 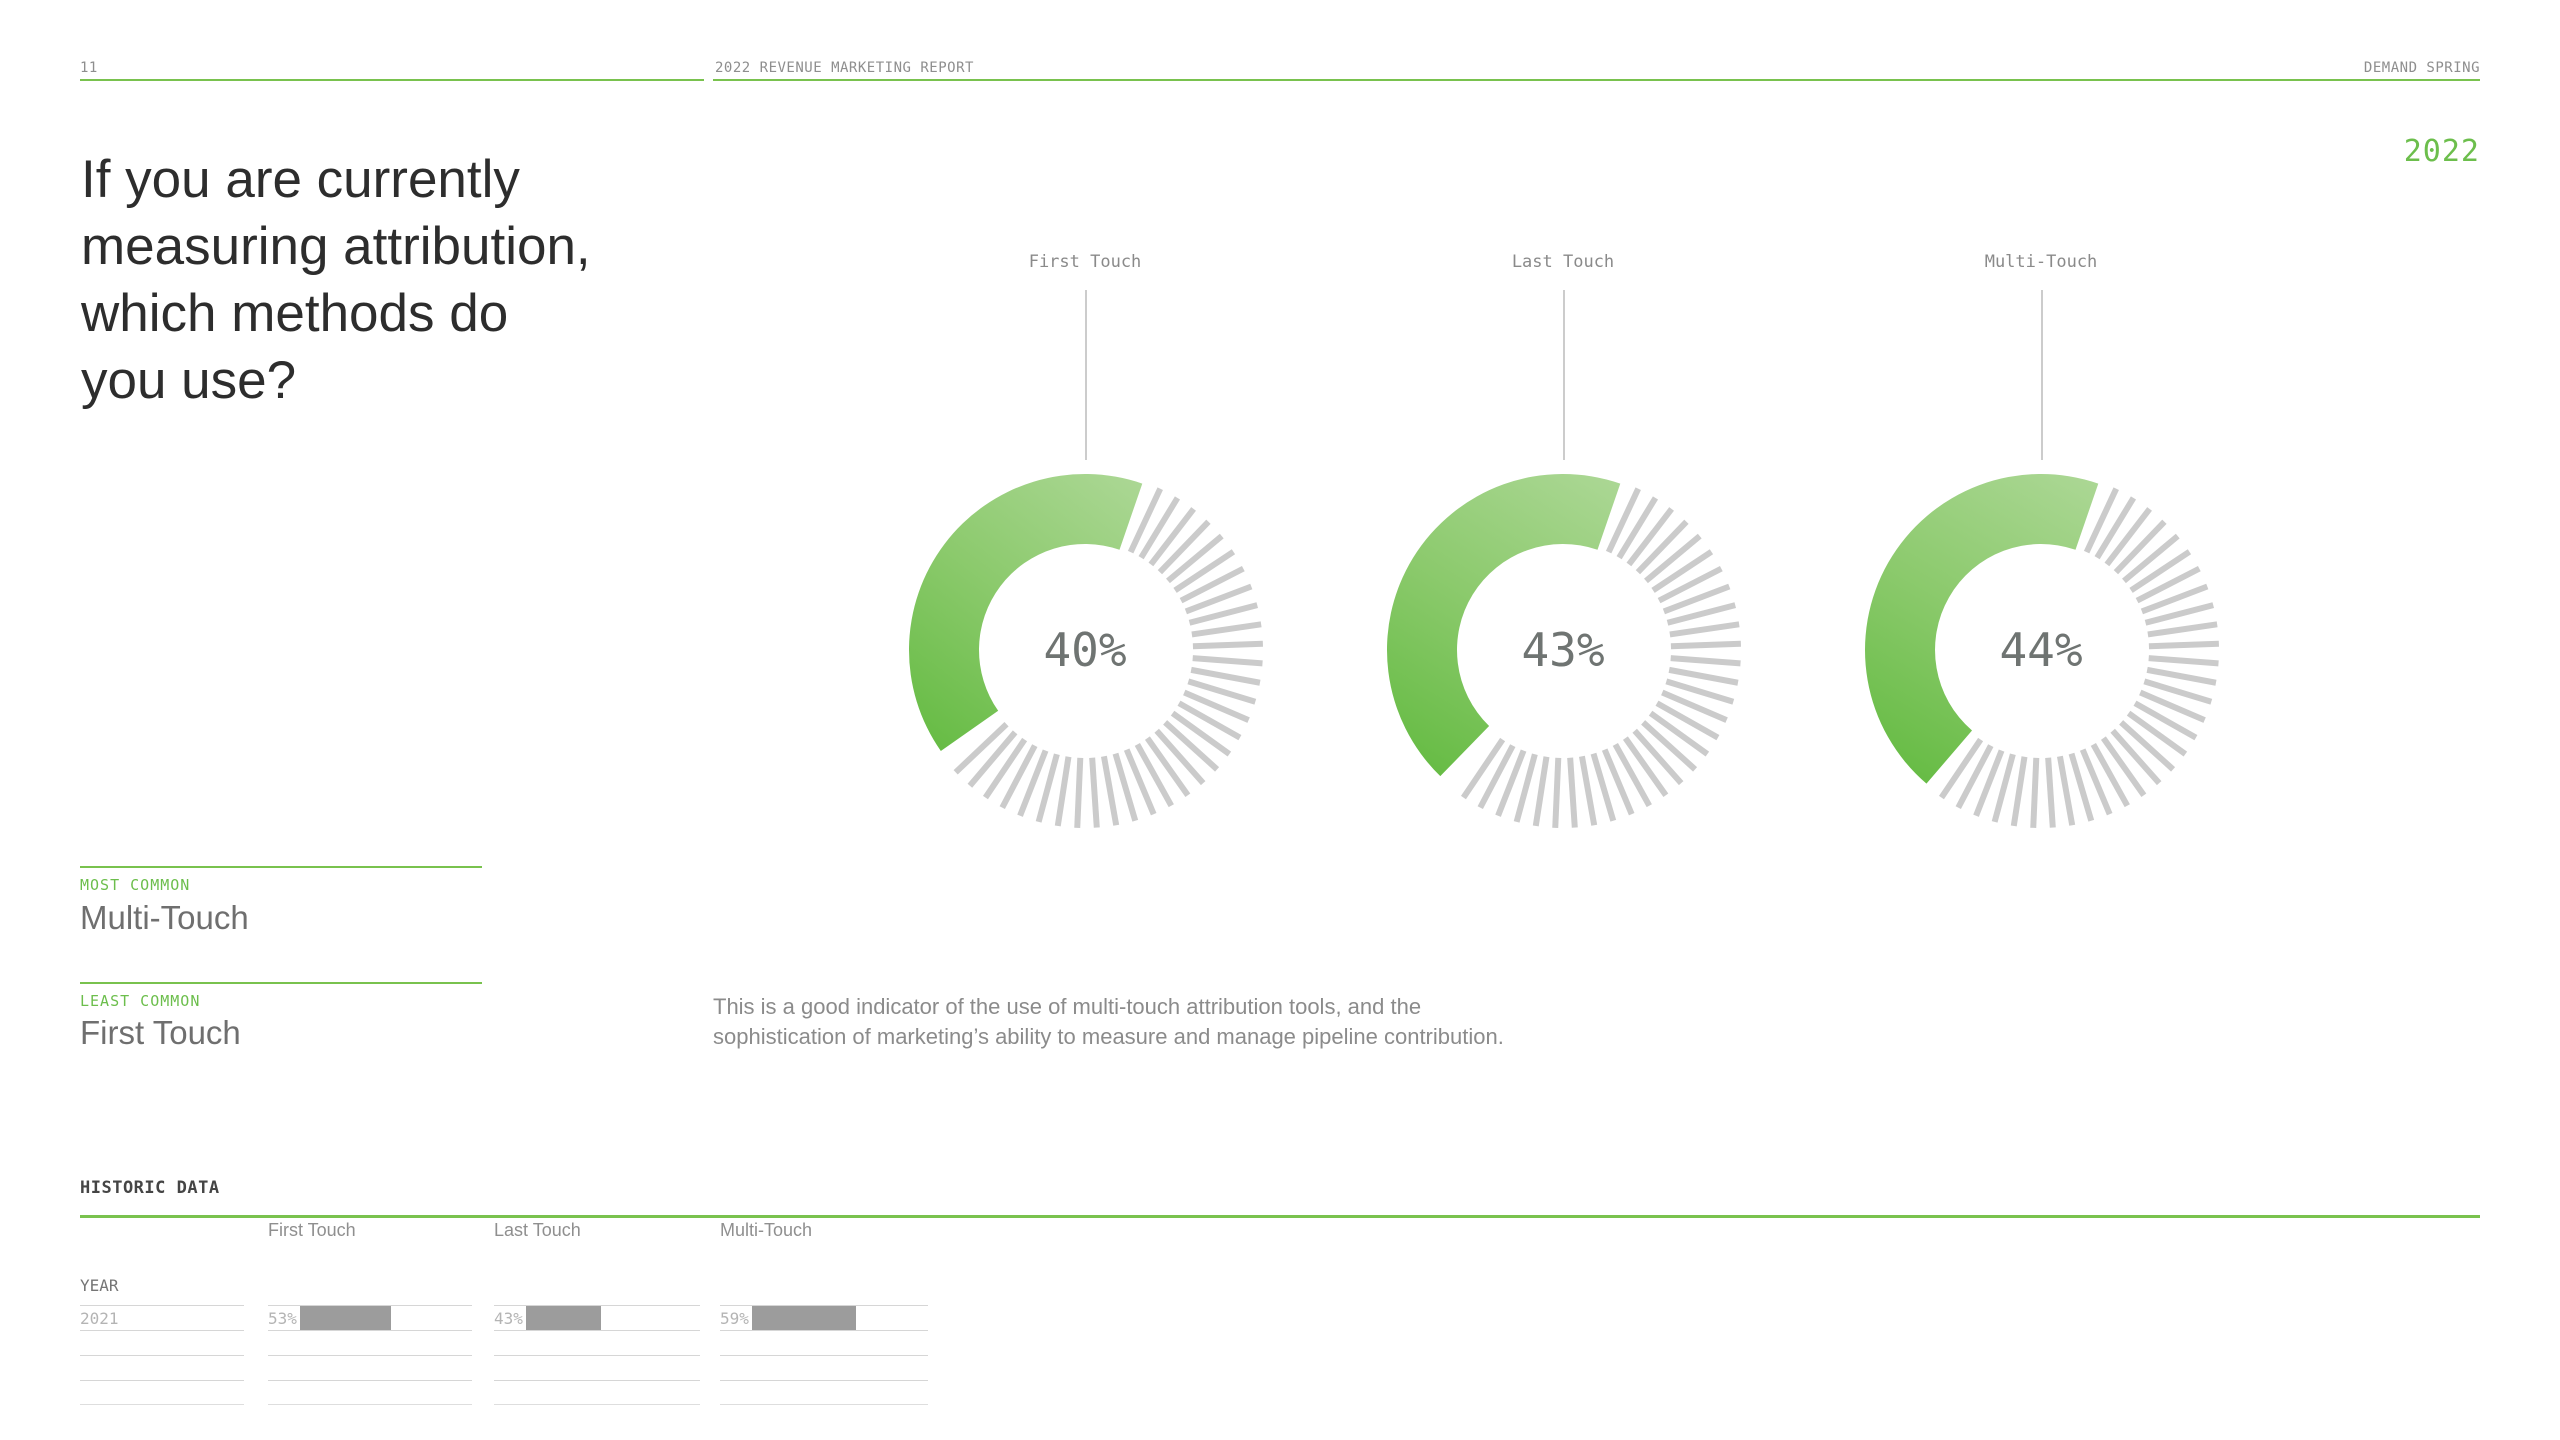 I want to click on percent-cell: 43%, so click(x=508, y=1318).